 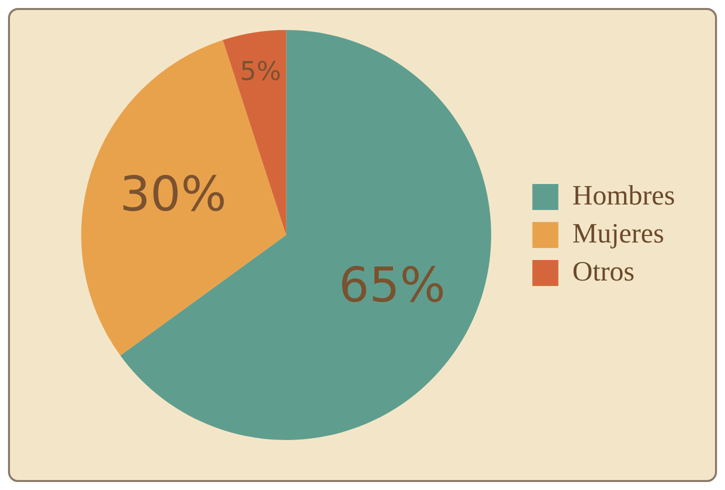 I want to click on legend-label: Mujeres, so click(x=618, y=234).